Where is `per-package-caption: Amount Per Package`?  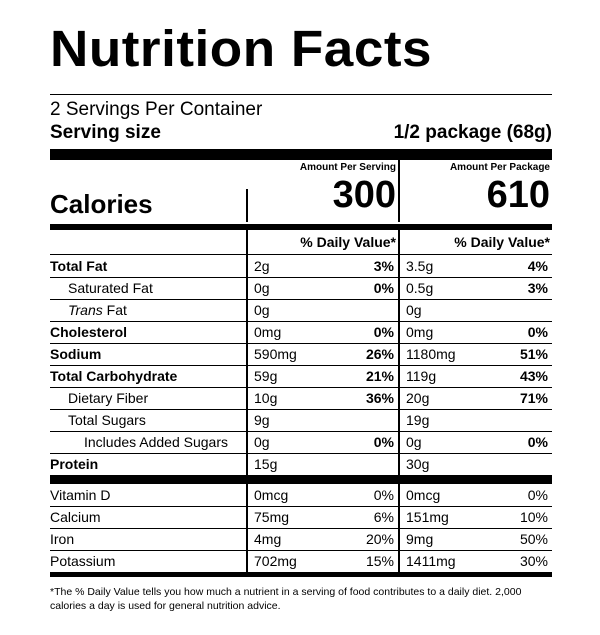
per-package-caption: Amount Per Package is located at coordinates (499, 167).